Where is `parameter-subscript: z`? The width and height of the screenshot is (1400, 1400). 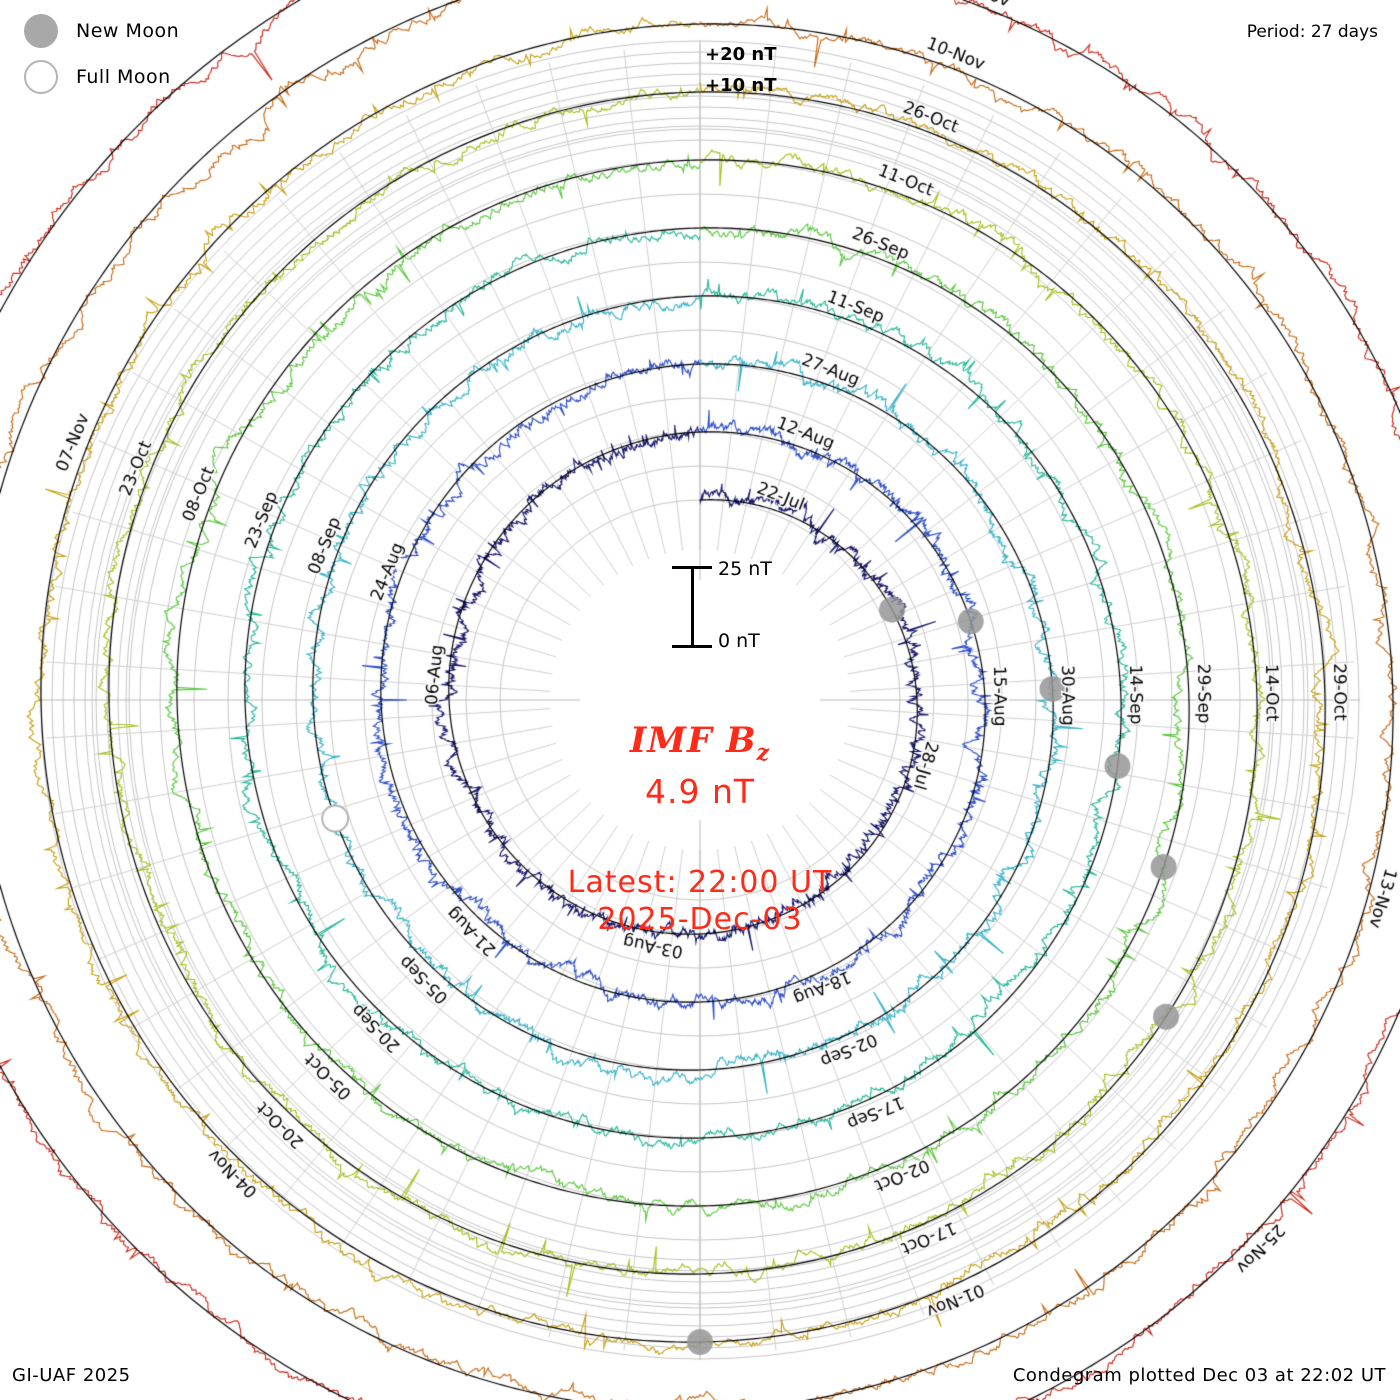 parameter-subscript: z is located at coordinates (763, 753).